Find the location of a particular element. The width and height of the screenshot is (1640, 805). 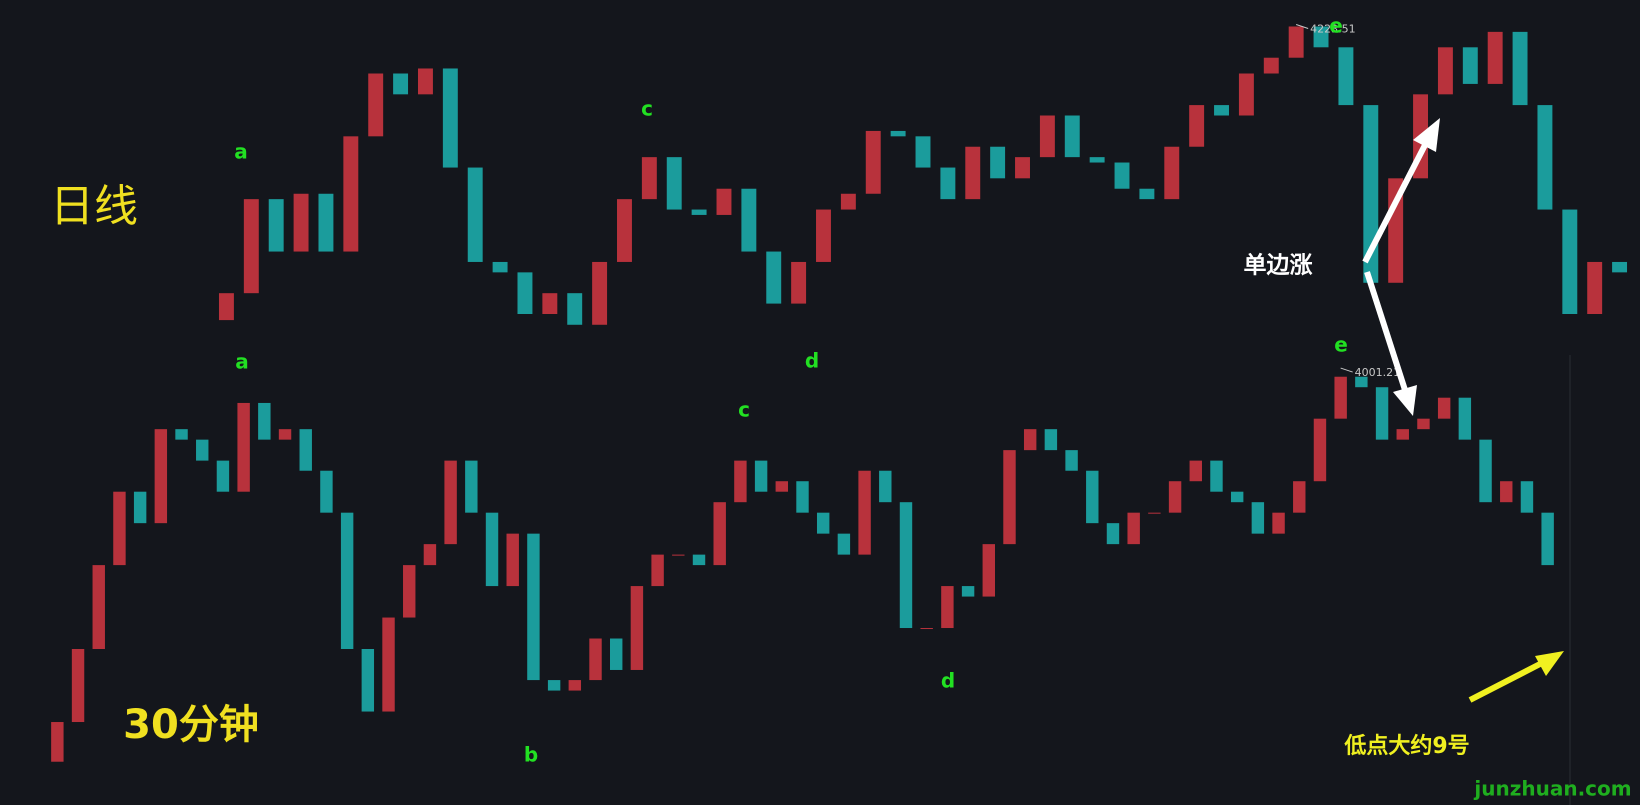

wave-label: d is located at coordinates (948, 681).